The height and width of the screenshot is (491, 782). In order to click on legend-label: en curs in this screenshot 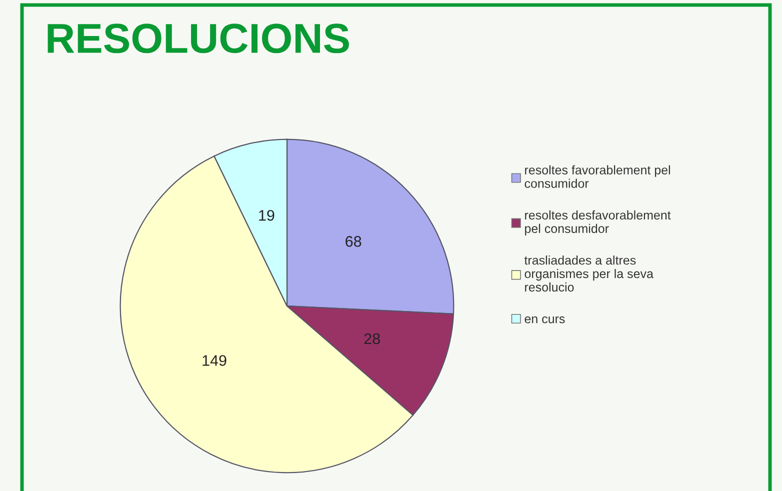, I will do `click(544, 320)`.